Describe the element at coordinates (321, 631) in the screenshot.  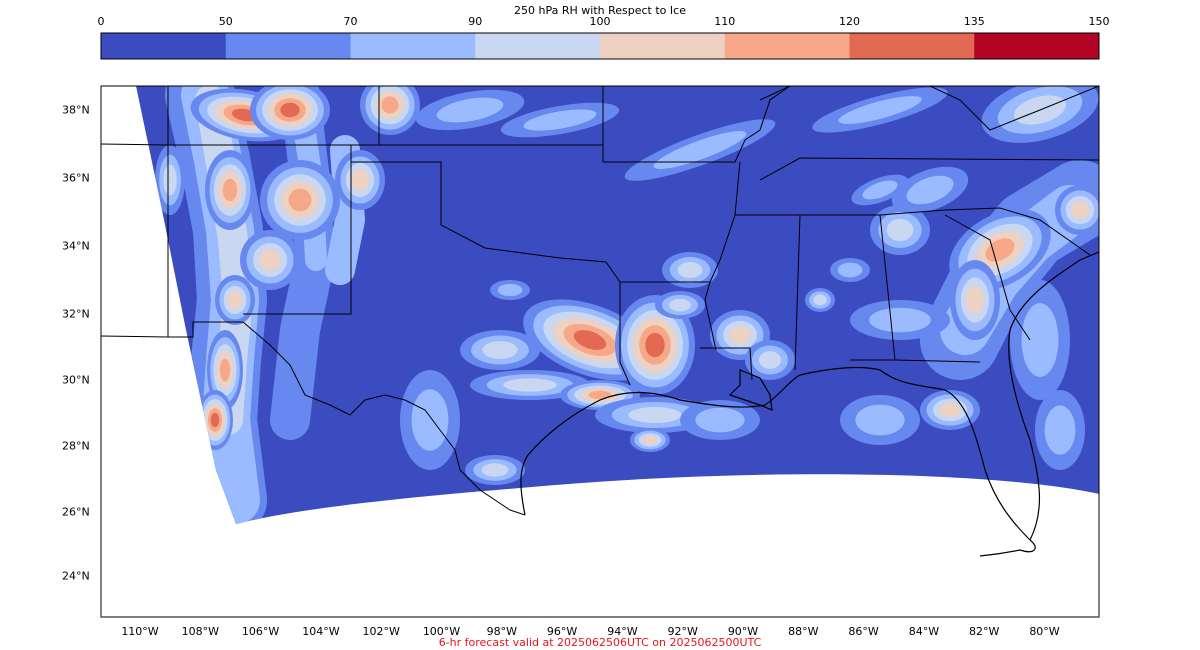
I see `longitude-label: 104°W` at that location.